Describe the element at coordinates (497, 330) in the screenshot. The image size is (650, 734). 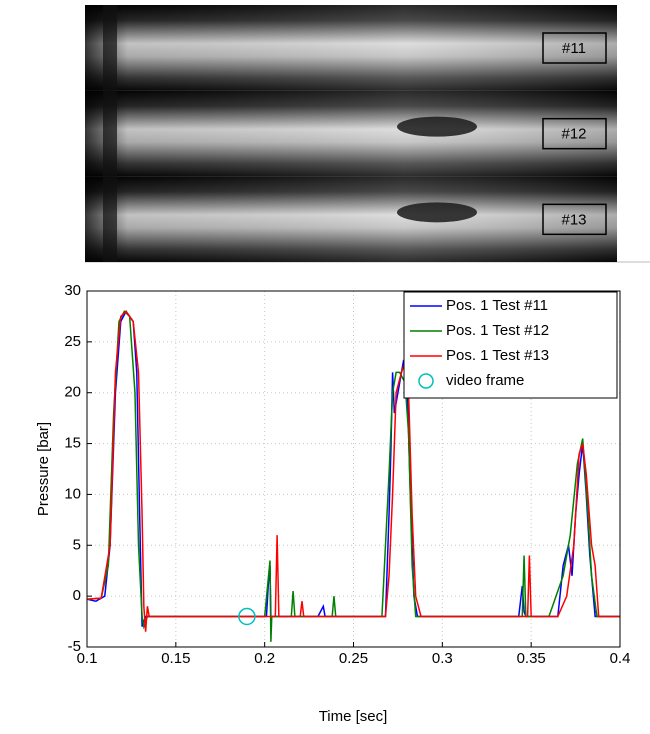
I see `legend-label: Pos. 1 Test #12` at that location.